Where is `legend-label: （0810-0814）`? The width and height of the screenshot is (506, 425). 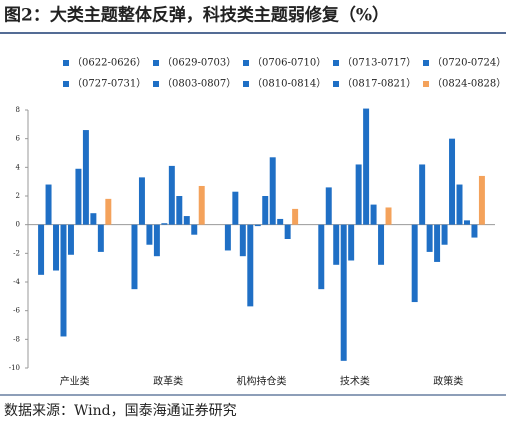 legend-label: （0810-0814） is located at coordinates (289, 84).